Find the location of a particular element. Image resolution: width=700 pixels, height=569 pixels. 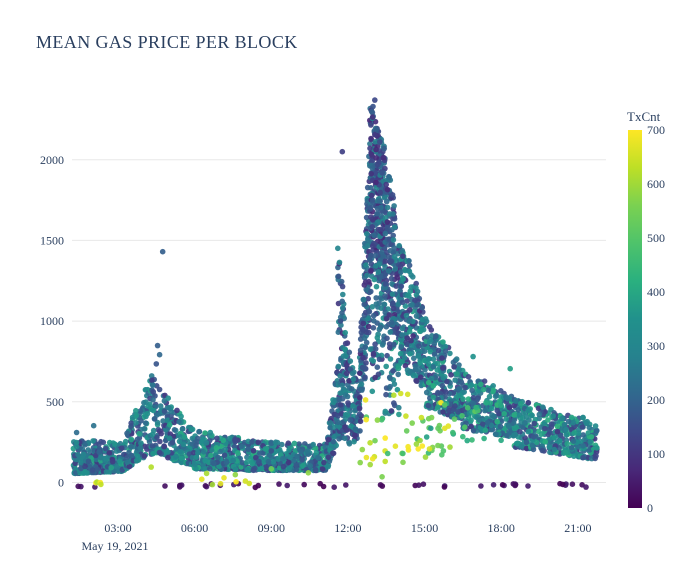

colorbar-title: TxCnt is located at coordinates (644, 116).